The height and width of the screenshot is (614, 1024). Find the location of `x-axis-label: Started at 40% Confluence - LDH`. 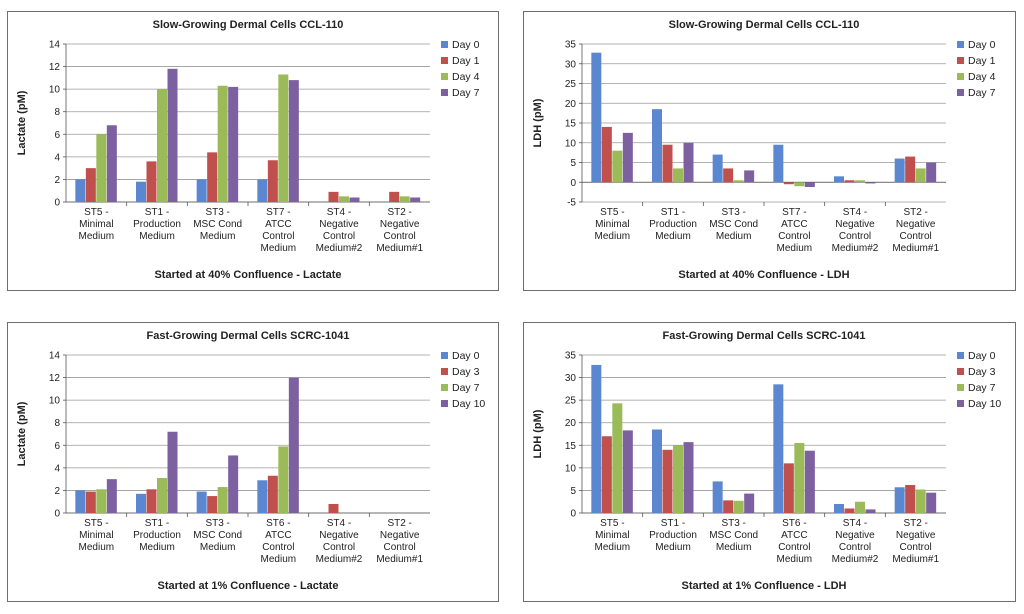

x-axis-label: Started at 40% Confluence - LDH is located at coordinates (763, 275).